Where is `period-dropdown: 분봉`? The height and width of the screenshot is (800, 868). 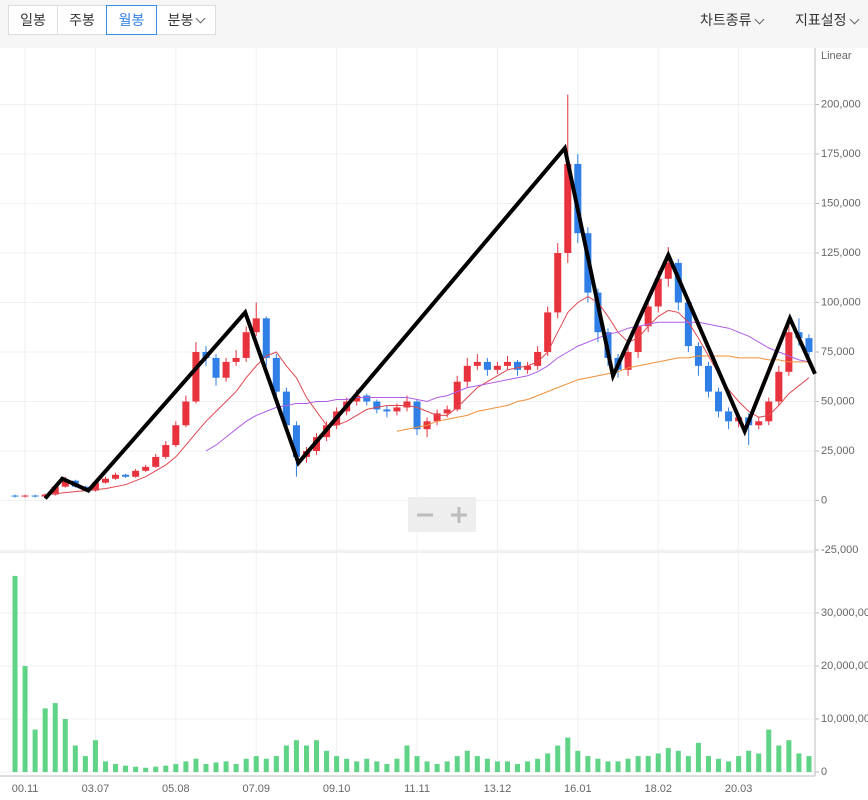
period-dropdown: 분봉 is located at coordinates (186, 20).